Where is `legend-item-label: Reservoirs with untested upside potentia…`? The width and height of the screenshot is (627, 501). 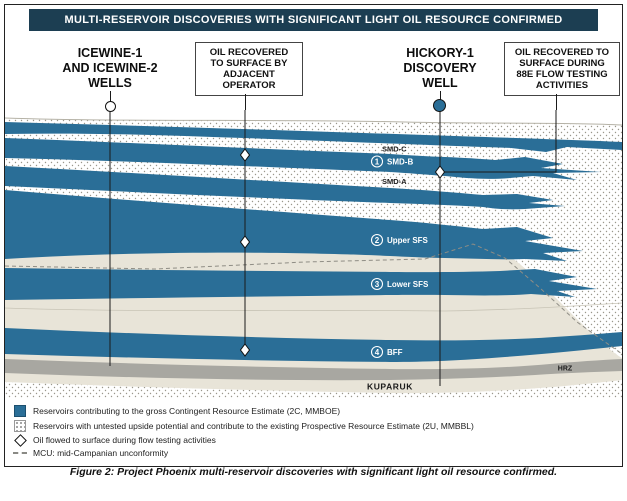
legend-item-label: Reservoirs with untested upside potentia… is located at coordinates (253, 426).